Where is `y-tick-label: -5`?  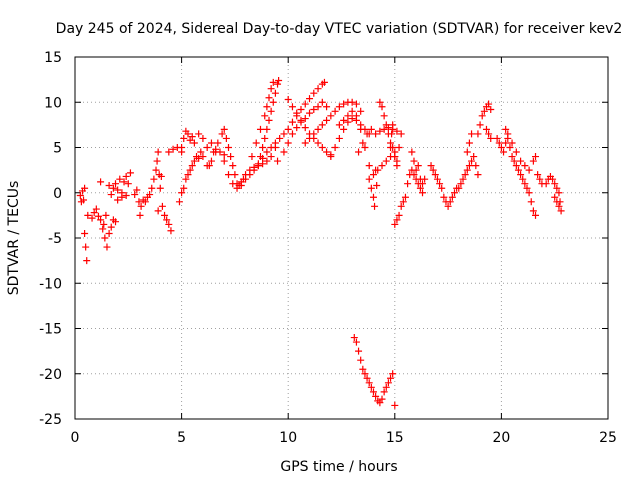 y-tick-label: -5 is located at coordinates (55, 239).